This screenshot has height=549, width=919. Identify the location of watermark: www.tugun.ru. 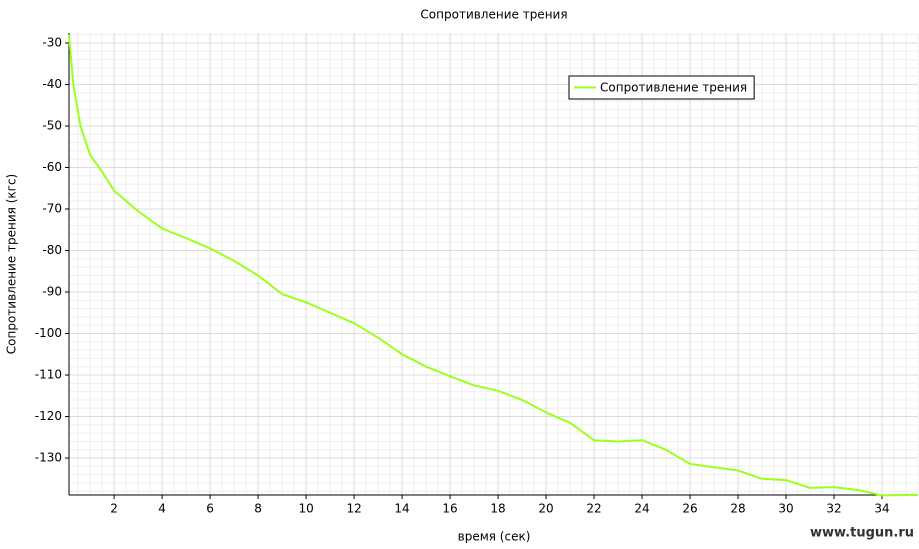
(862, 533).